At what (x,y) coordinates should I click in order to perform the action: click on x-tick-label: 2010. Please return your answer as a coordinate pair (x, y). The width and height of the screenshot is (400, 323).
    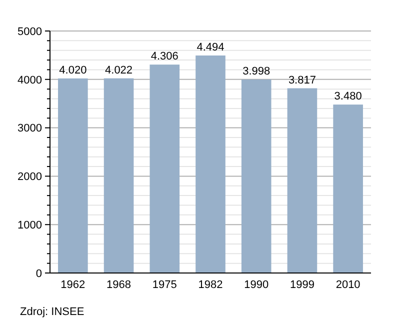
    Looking at the image, I should click on (348, 285).